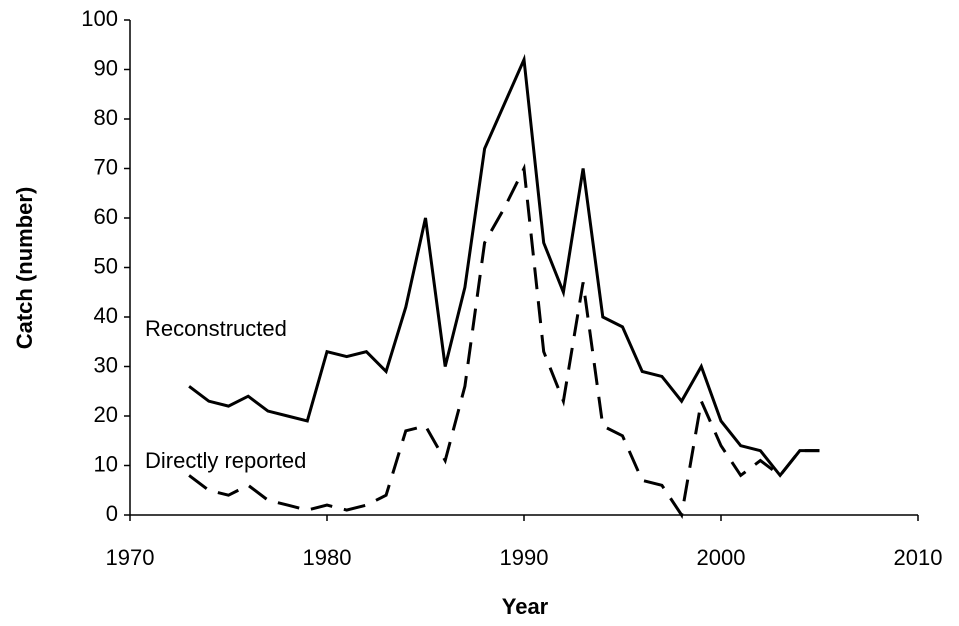  Describe the element at coordinates (106, 414) in the screenshot. I see `y-tick-label: 20` at that location.